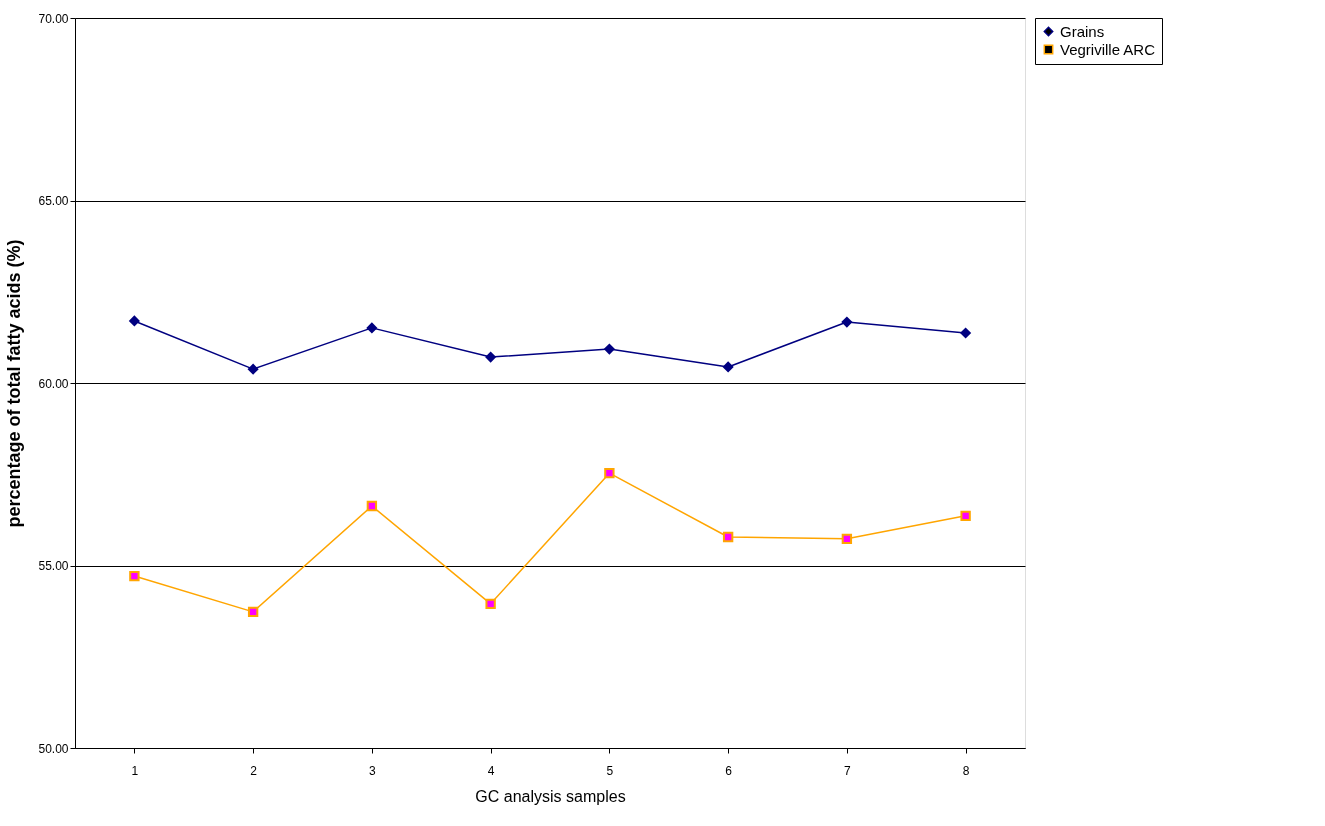  Describe the element at coordinates (254, 770) in the screenshot. I see `x-tick-label: 2` at that location.